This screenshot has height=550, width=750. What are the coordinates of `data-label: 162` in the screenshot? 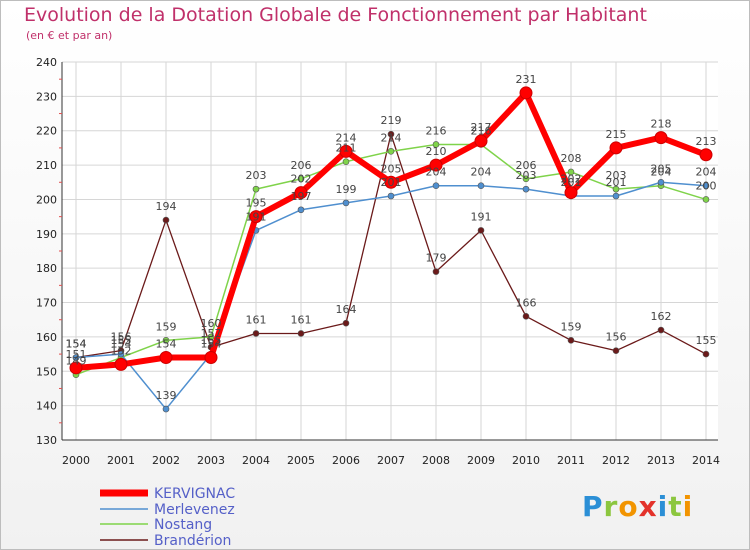 It's located at (661, 316).